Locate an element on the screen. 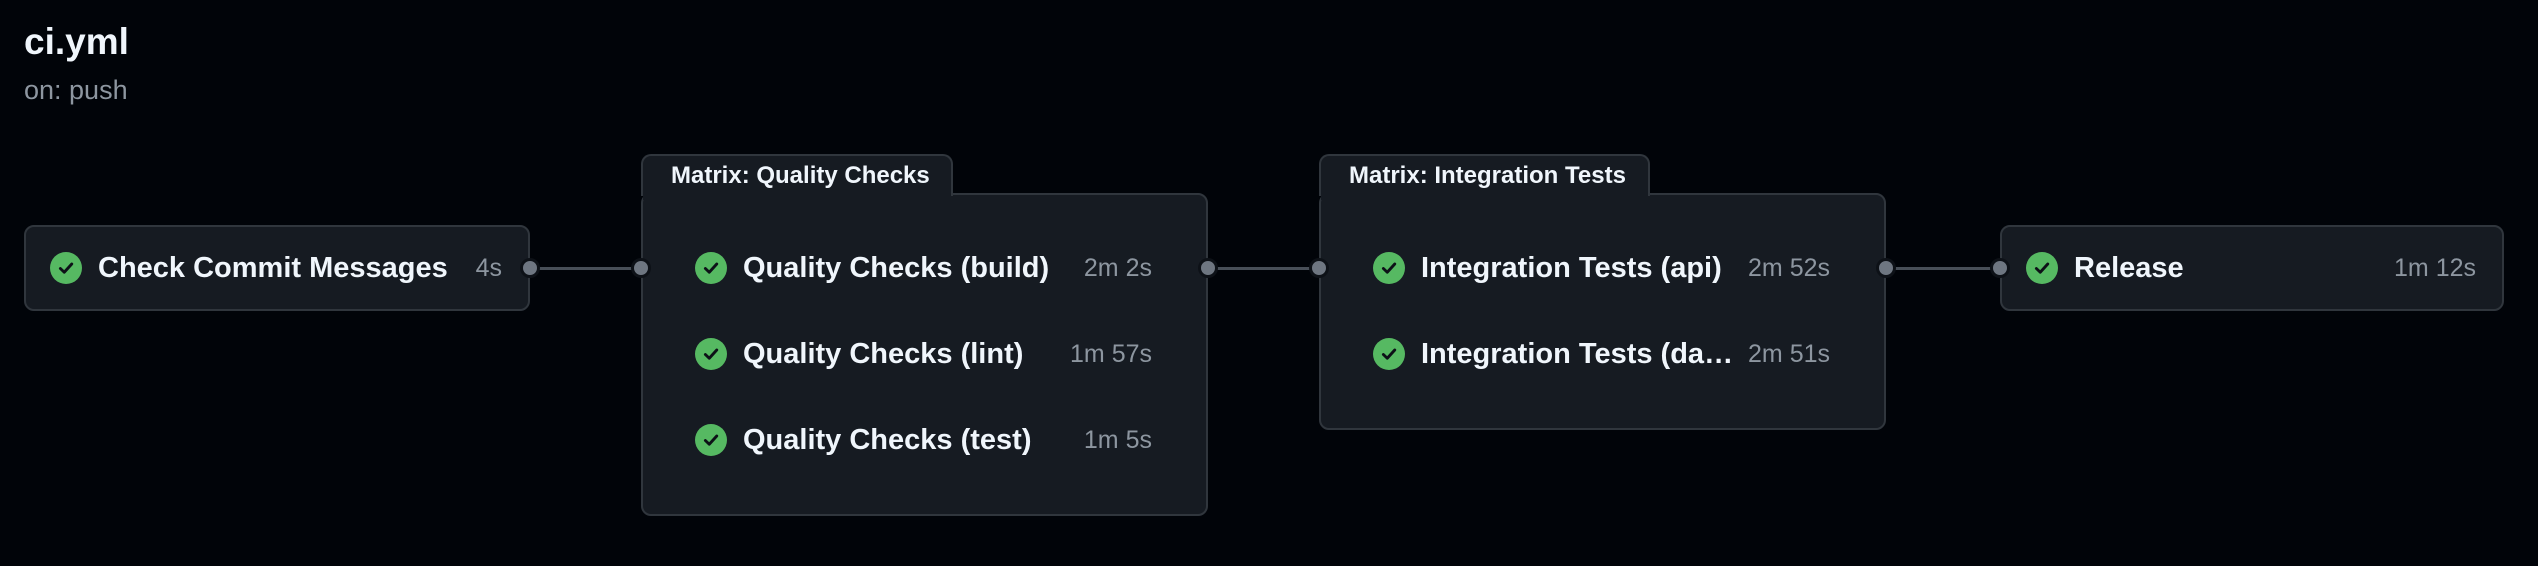 Image resolution: width=2538 pixels, height=566 pixels. job-duration: 2m 52s is located at coordinates (1789, 267).